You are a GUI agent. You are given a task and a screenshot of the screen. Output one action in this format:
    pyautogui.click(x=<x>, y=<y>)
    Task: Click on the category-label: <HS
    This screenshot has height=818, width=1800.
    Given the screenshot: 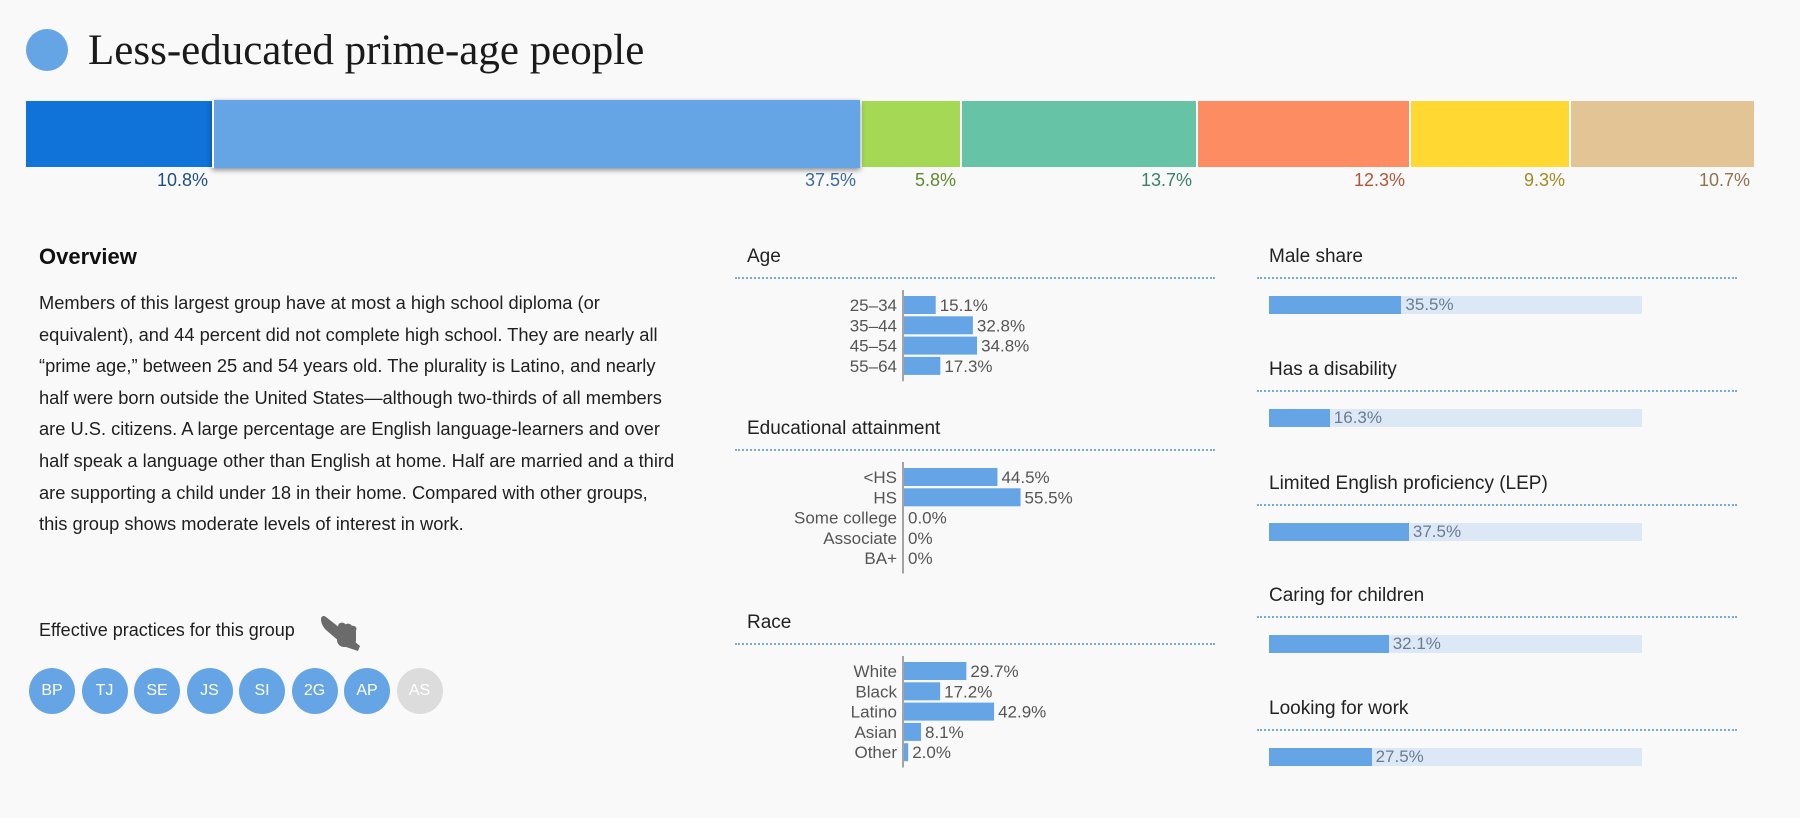 What is the action you would take?
    pyautogui.click(x=880, y=477)
    